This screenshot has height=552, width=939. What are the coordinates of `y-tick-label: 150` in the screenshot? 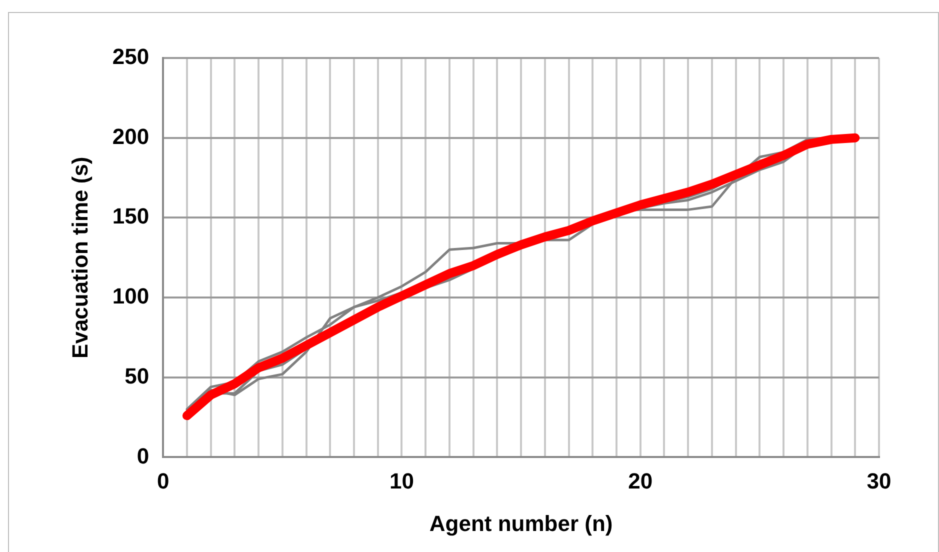 It's located at (131, 216).